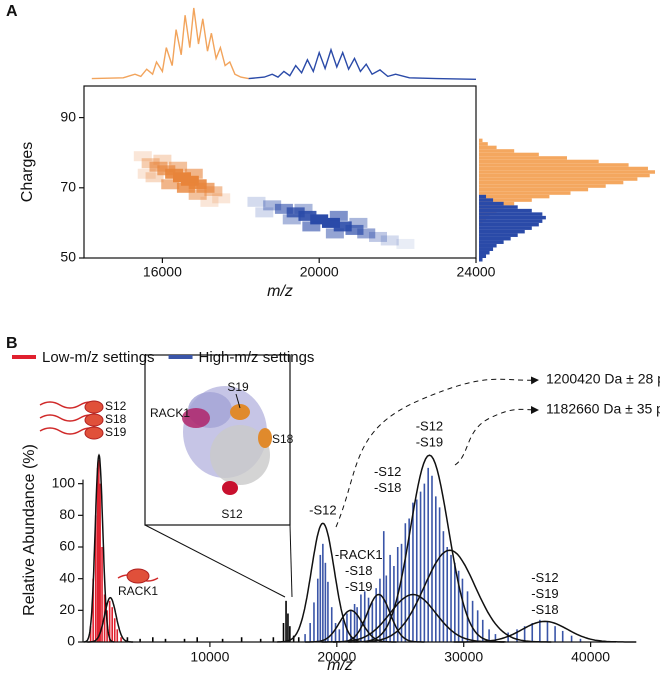 This screenshot has width=660, height=694. I want to click on subunit-icons, so click(99, 492).